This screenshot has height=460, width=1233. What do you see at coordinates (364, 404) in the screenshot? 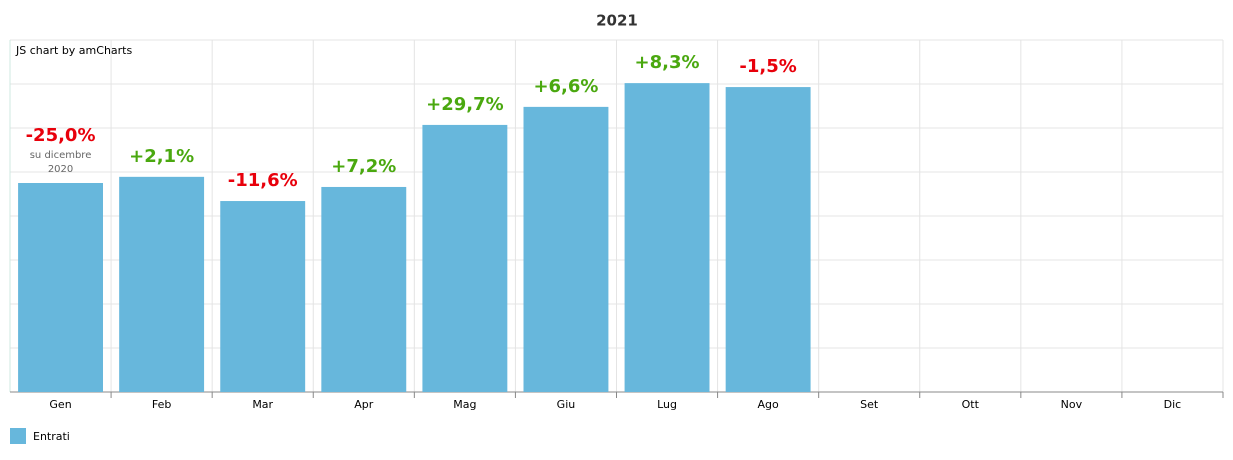
I see `x-tick-label: Apr` at bounding box center [364, 404].